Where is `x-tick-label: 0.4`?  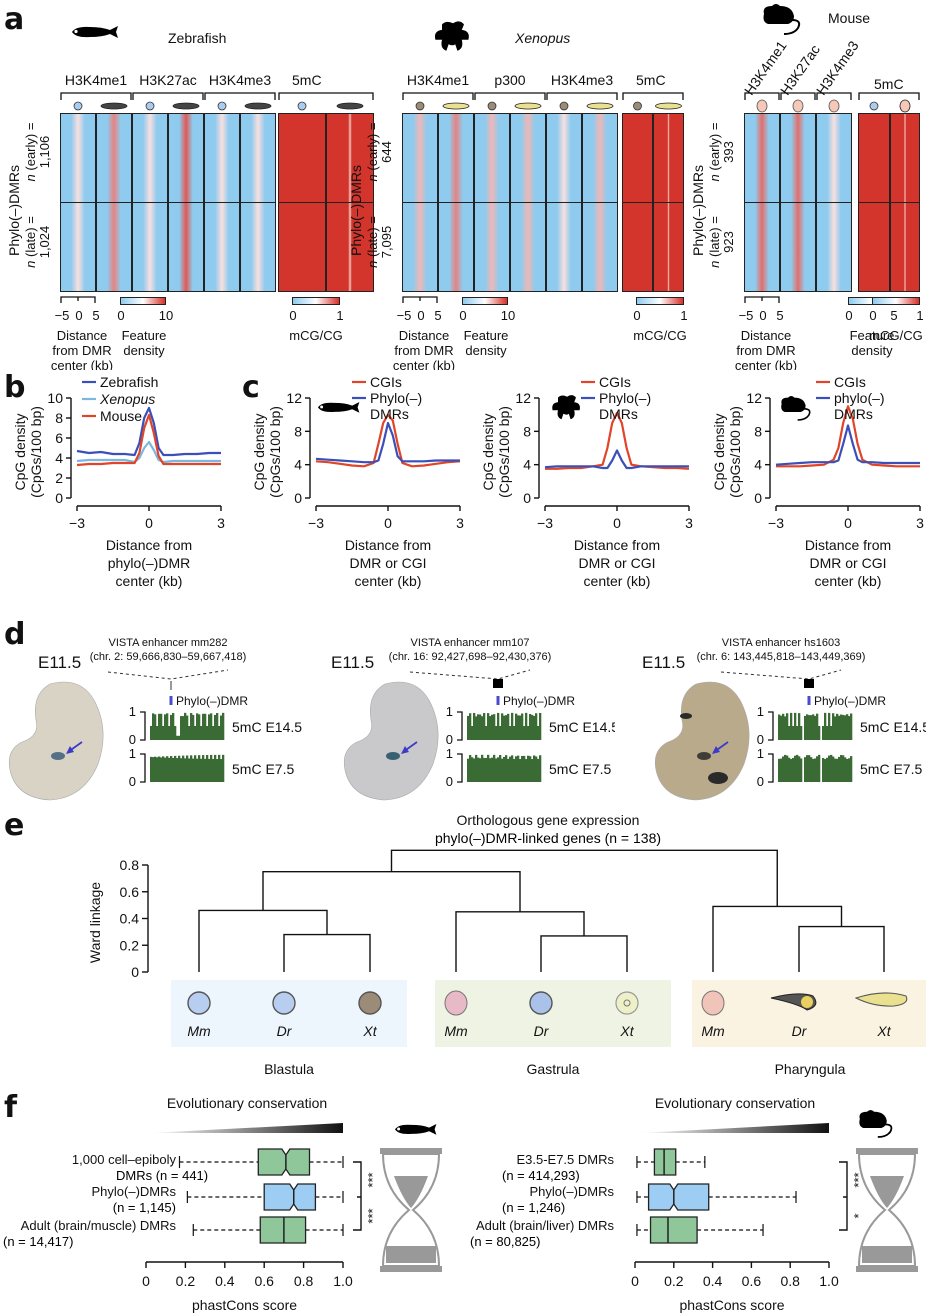
x-tick-label: 0.4 is located at coordinates (225, 1281).